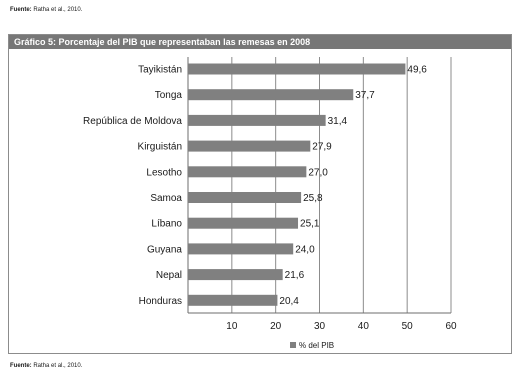  What do you see at coordinates (417, 70) in the screenshot?
I see `value-label: 49,6` at bounding box center [417, 70].